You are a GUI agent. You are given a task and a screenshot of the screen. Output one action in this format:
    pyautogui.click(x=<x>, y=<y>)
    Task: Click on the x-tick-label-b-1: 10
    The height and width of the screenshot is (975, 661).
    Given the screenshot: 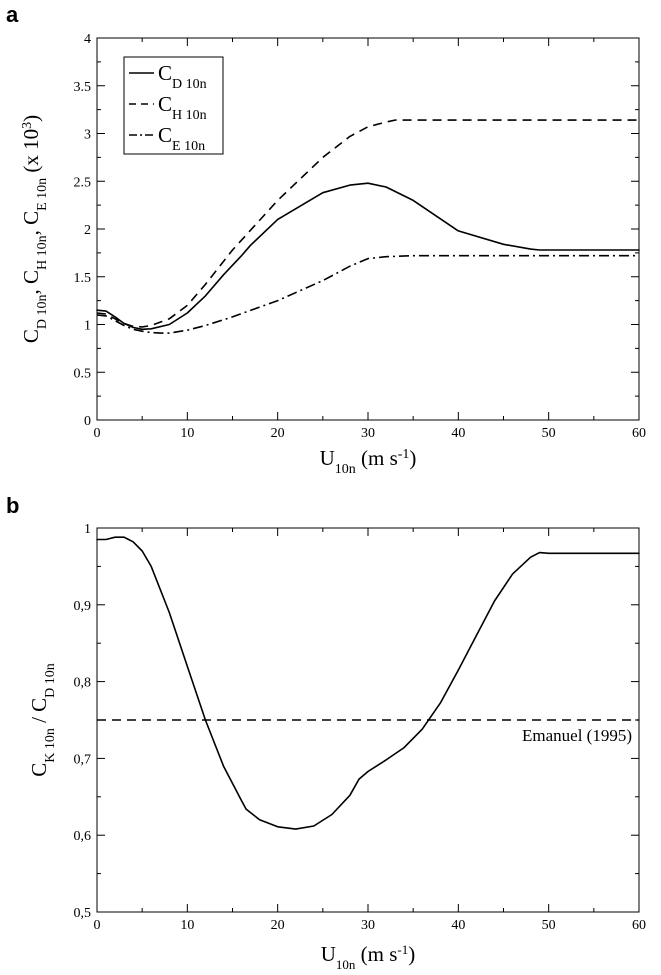 What is the action you would take?
    pyautogui.click(x=187, y=925)
    